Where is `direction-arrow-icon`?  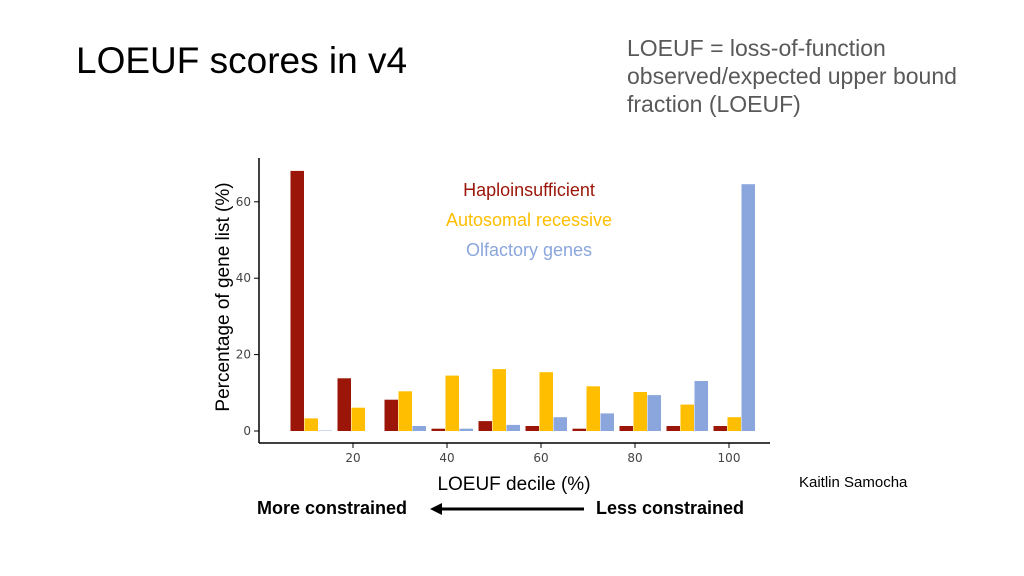 direction-arrow-icon is located at coordinates (507, 509).